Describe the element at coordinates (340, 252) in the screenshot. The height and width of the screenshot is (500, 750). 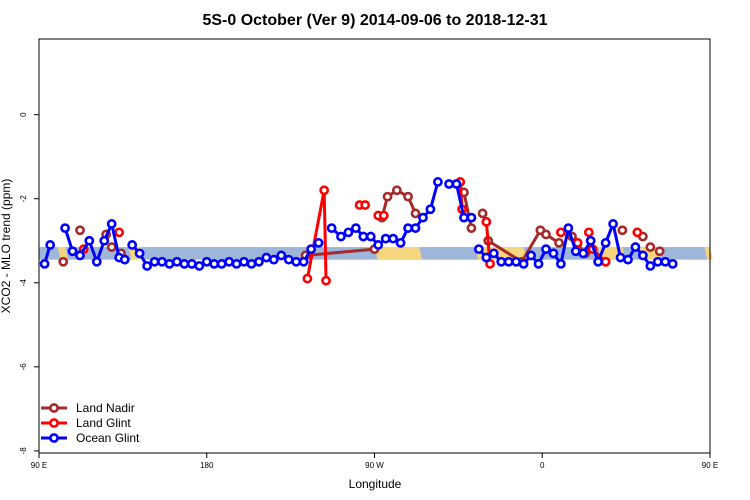
I see `land-nadir-line` at that location.